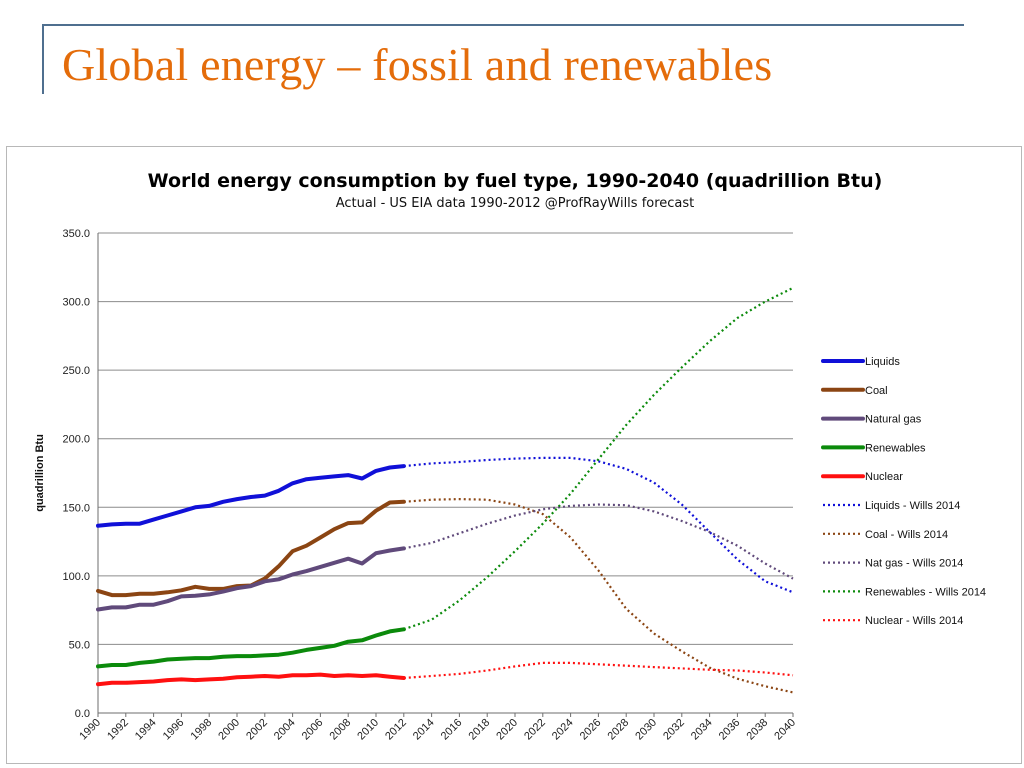 This screenshot has width=1024, height=768. What do you see at coordinates (76, 577) in the screenshot?
I see `y-tick-label: 100.0` at bounding box center [76, 577].